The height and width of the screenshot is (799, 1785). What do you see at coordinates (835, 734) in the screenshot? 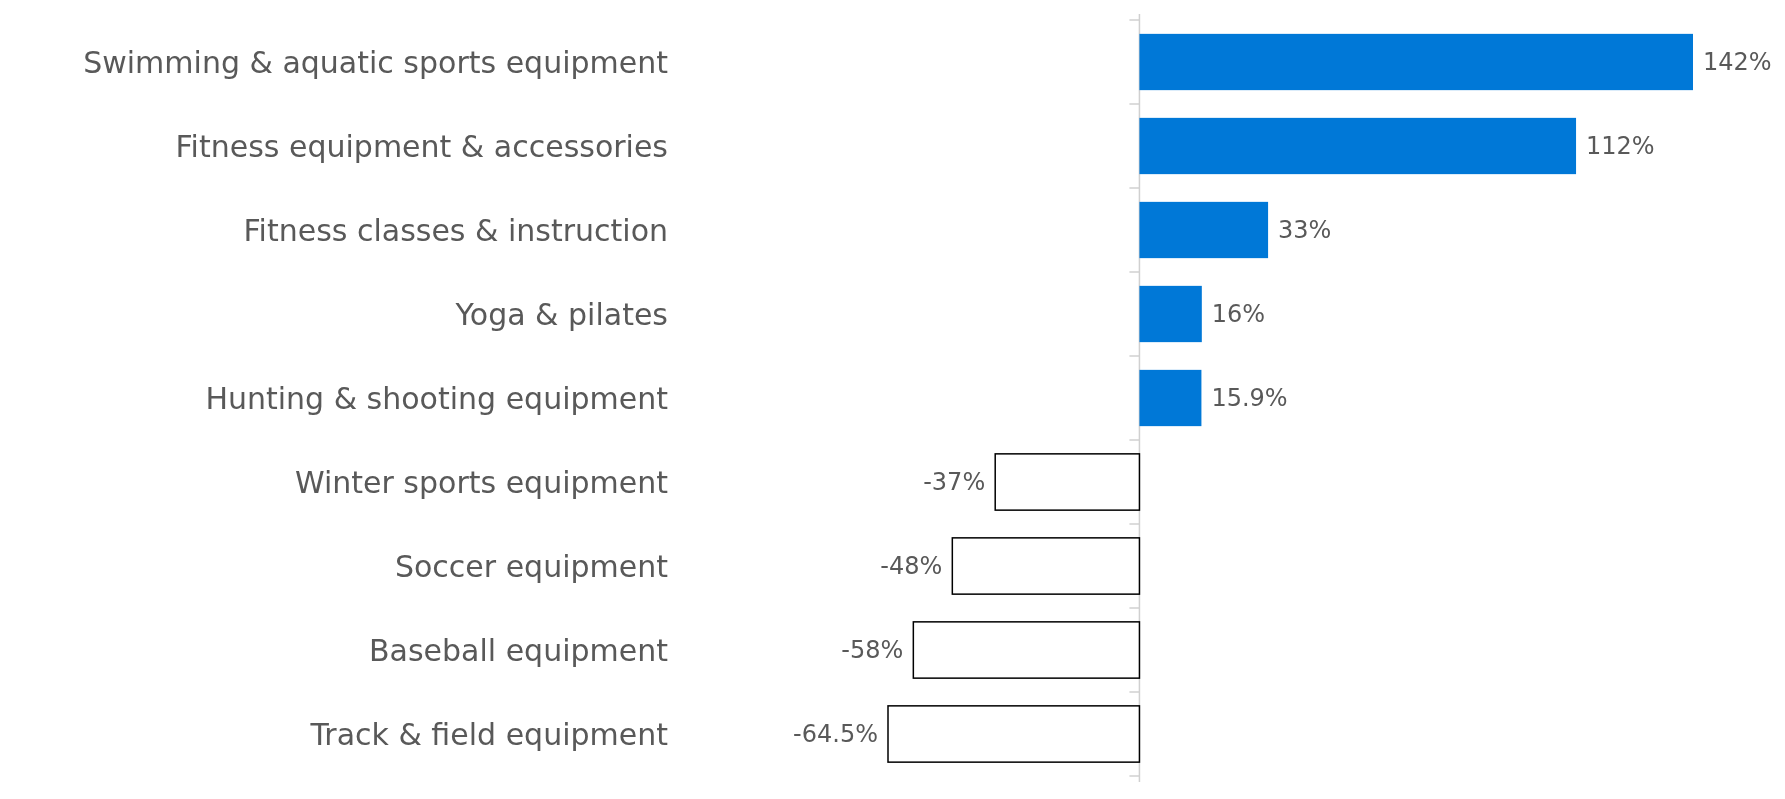
I see `data-label: -64.5%` at bounding box center [835, 734].